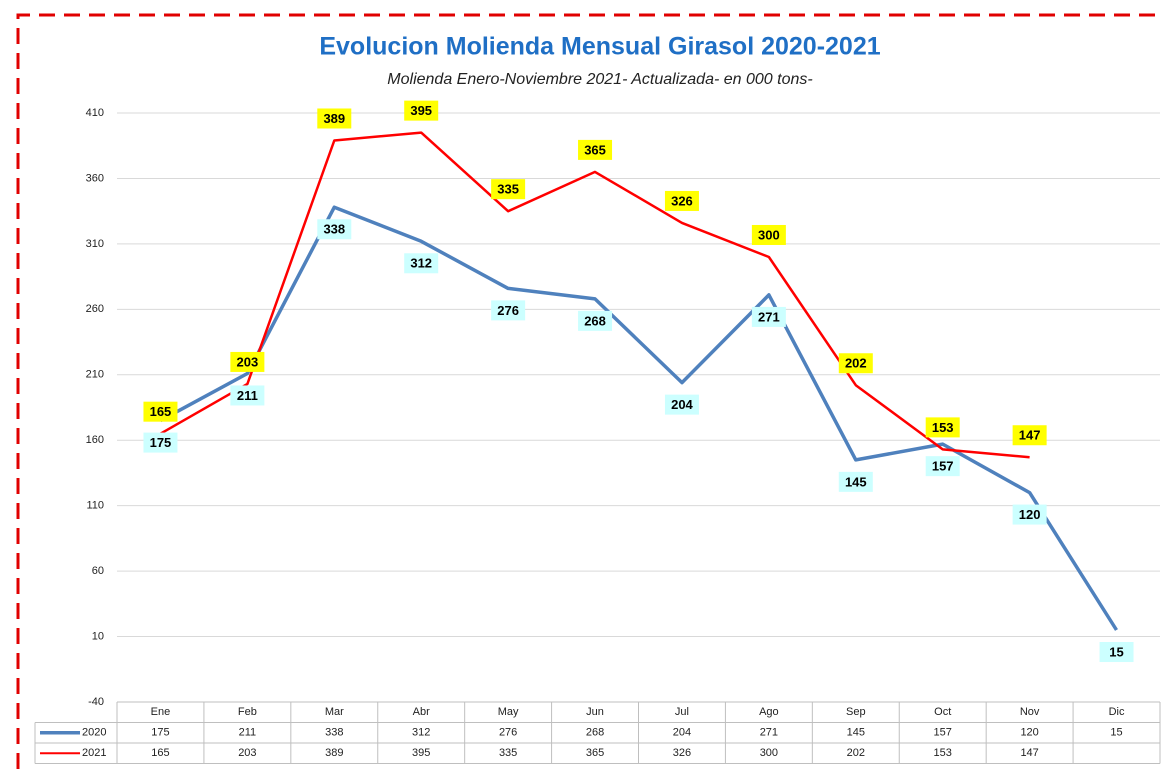 The image size is (1163, 769). Describe the element at coordinates (1030, 712) in the screenshot. I see `x-tick-label: Nov` at that location.